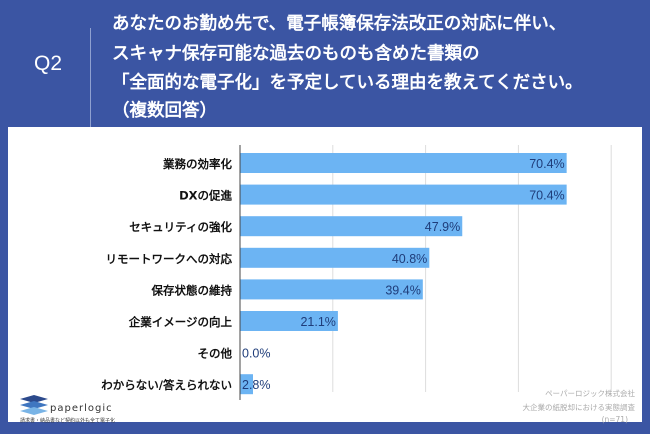 The height and width of the screenshot is (434, 650). Describe the element at coordinates (402, 290) in the screenshot. I see `value-label: 39.4%` at that location.